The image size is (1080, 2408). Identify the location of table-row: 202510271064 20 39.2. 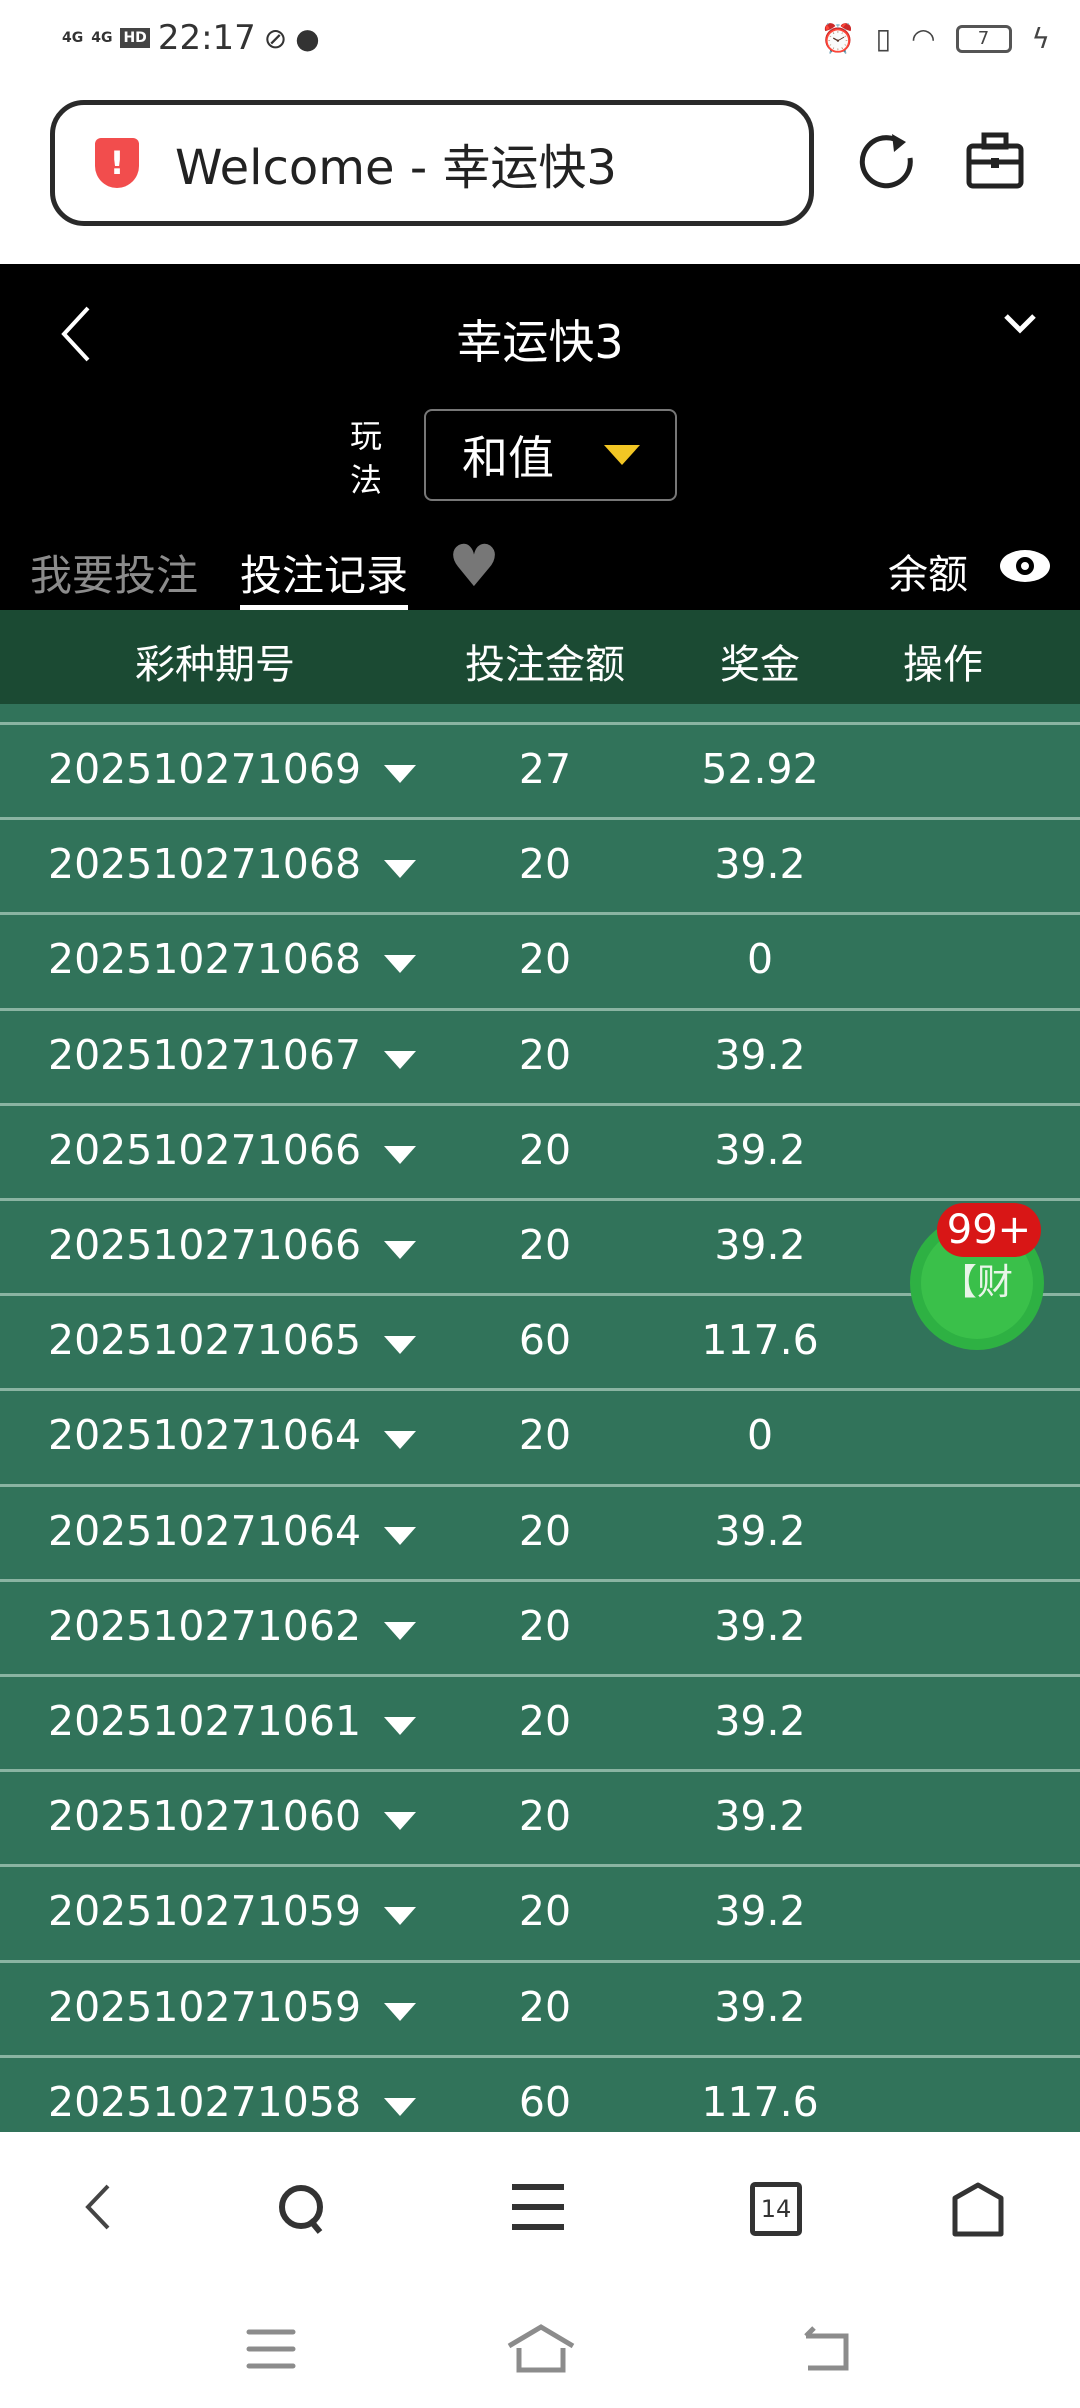
(540, 1531).